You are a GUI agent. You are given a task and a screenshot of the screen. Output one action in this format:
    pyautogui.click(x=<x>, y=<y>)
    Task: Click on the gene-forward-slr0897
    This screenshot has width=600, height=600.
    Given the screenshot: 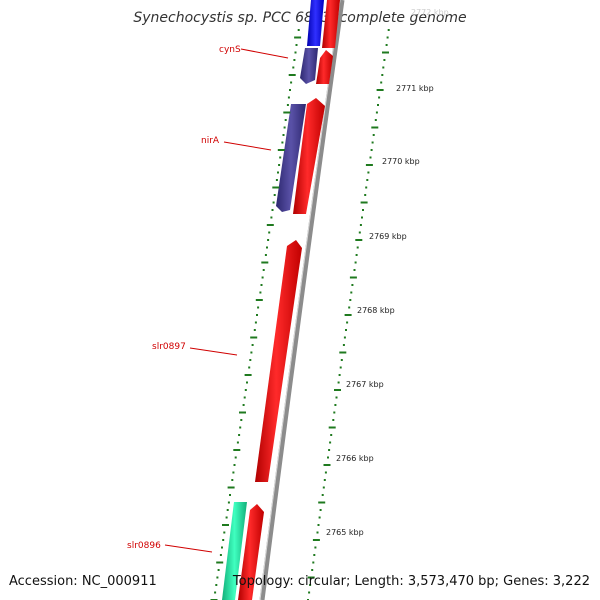 What is the action you would take?
    pyautogui.click(x=278, y=361)
    